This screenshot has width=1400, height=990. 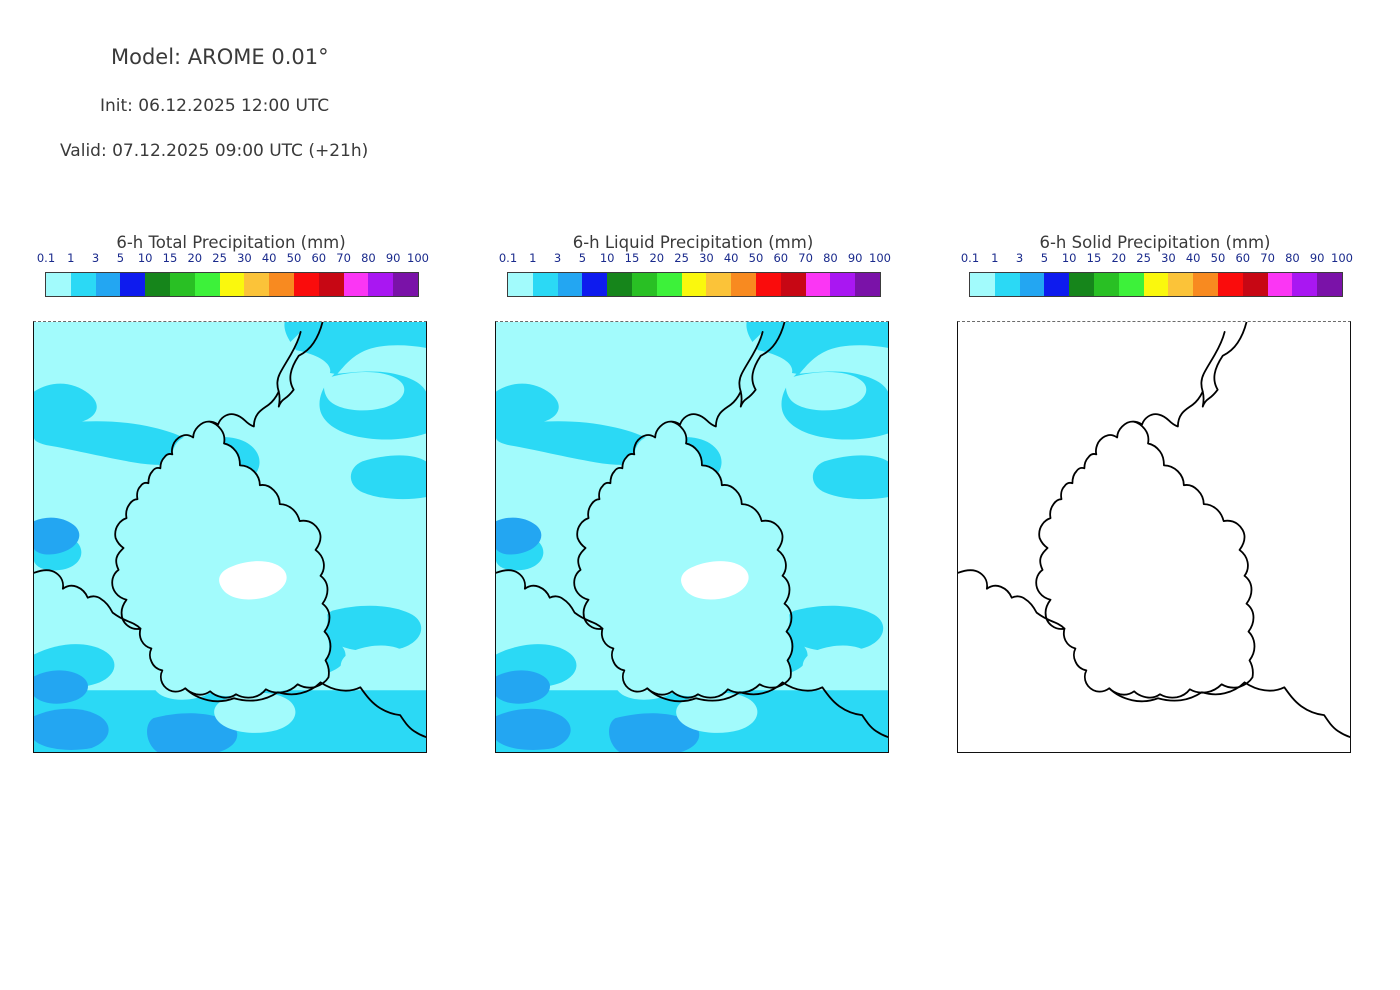 I want to click on luxembourg-interior-fill, so click(x=221, y=514).